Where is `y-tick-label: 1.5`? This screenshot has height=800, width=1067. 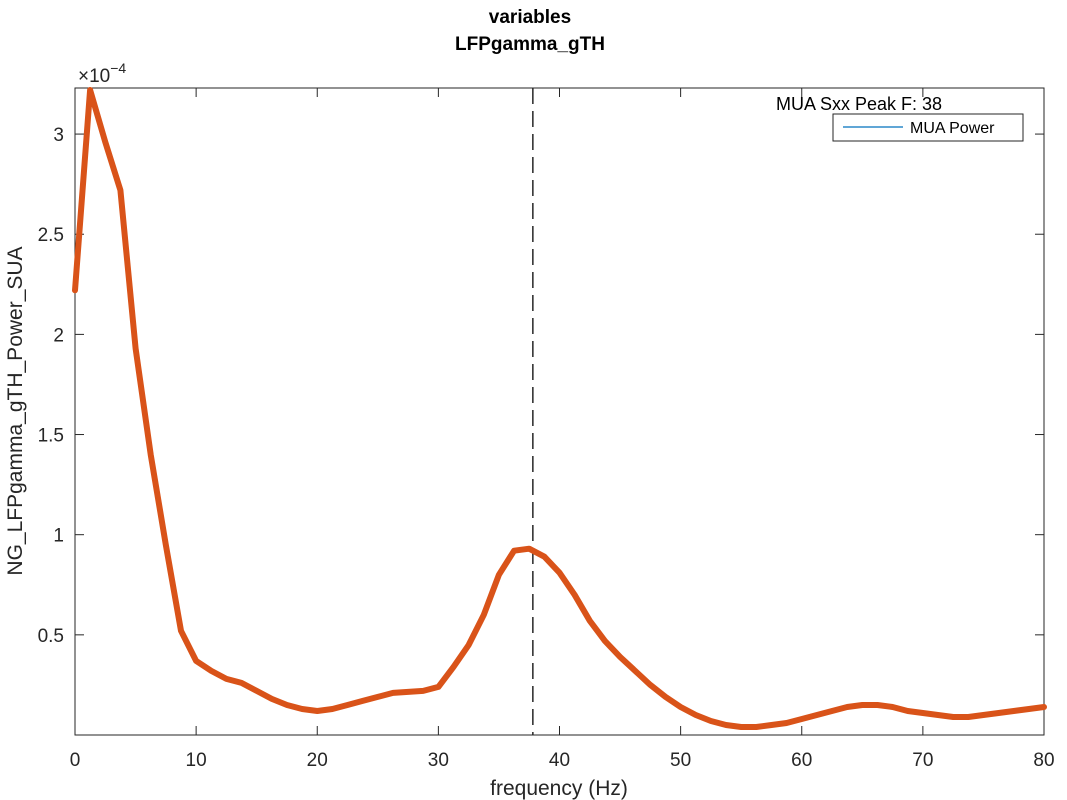 y-tick-label: 1.5 is located at coordinates (51, 436).